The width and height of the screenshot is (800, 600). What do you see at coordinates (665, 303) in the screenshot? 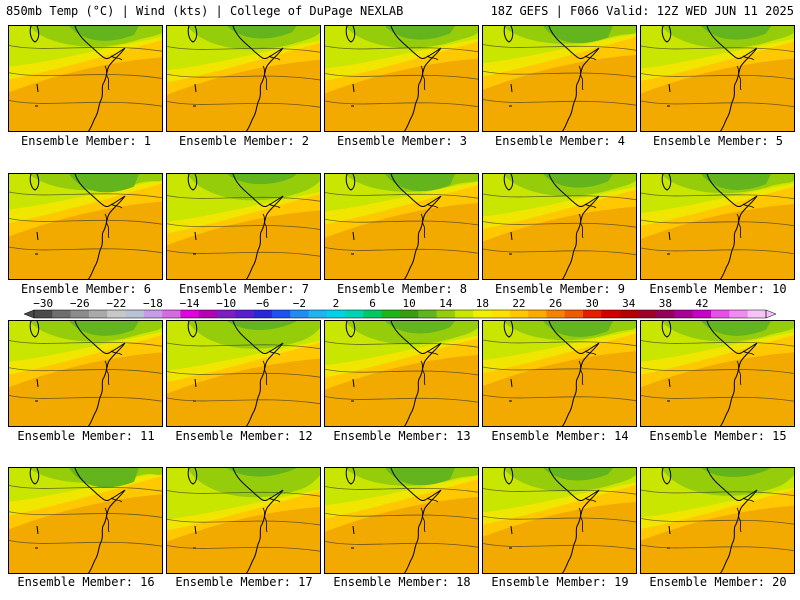
I see `colorbar-tick-label: 38` at bounding box center [665, 303].